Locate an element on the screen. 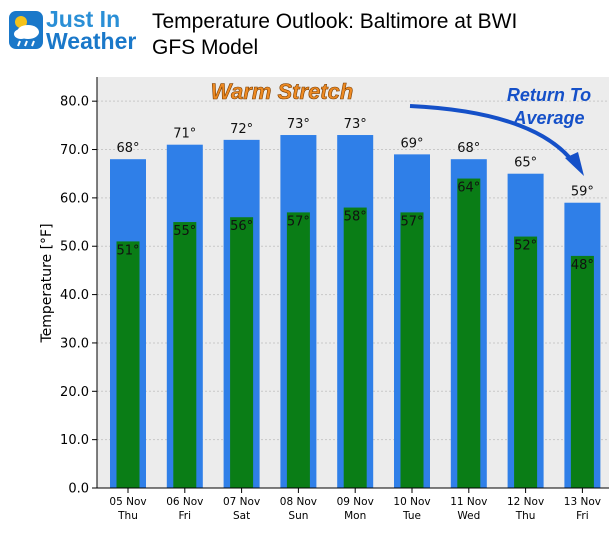 The image size is (611, 536). just-in-weather-logo: Just In Weather is located at coordinates (79, 32).